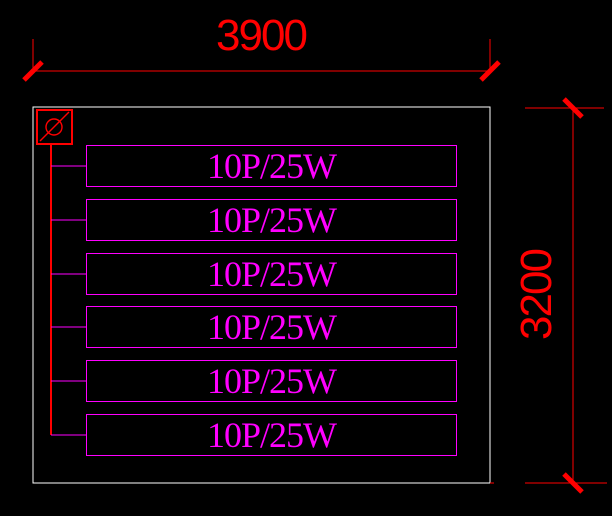 Image resolution: width=612 pixels, height=516 pixels. I want to click on lamp-symbol-box, so click(54, 127).